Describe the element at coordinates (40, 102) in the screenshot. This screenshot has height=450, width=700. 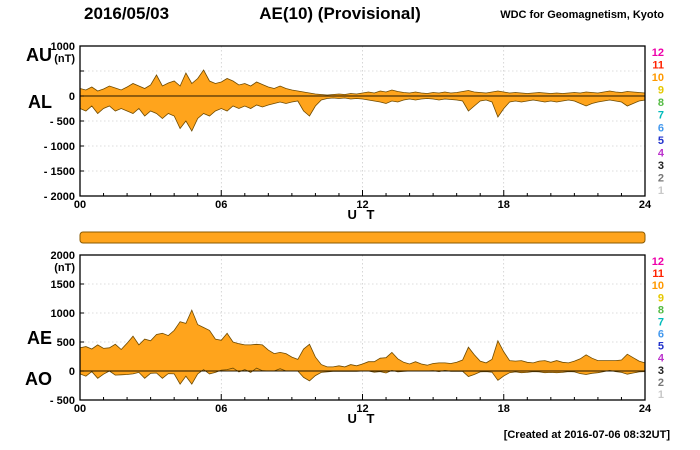
I see `al-axis-label: AL` at that location.